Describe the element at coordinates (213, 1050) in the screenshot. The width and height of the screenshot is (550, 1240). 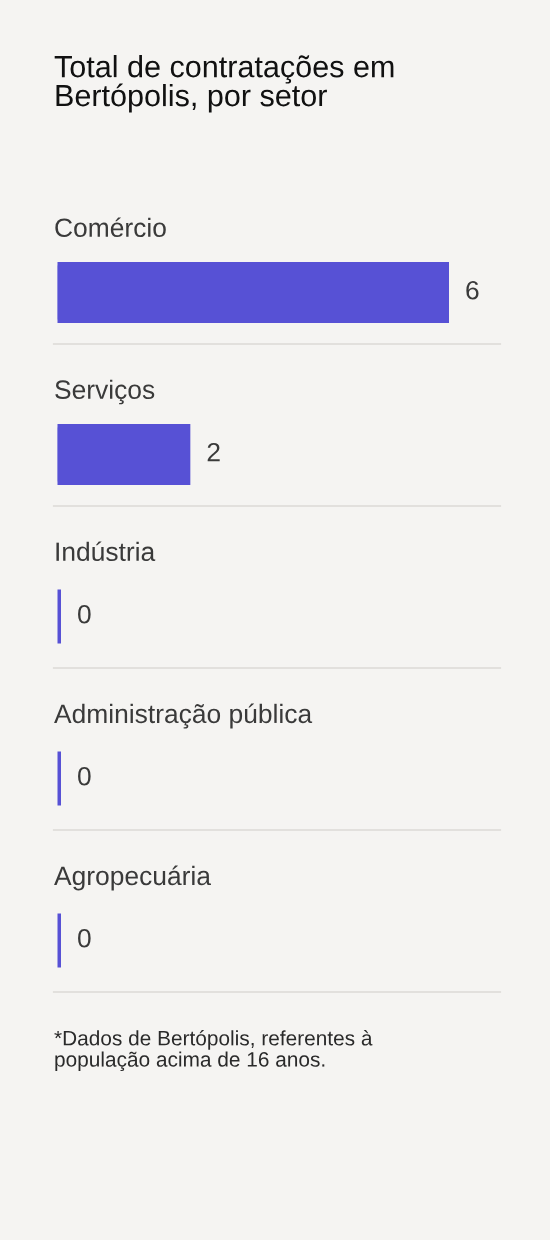
I see `text: *Dados de Bertópolis, referentes à população acima de 16 anos.` at that location.